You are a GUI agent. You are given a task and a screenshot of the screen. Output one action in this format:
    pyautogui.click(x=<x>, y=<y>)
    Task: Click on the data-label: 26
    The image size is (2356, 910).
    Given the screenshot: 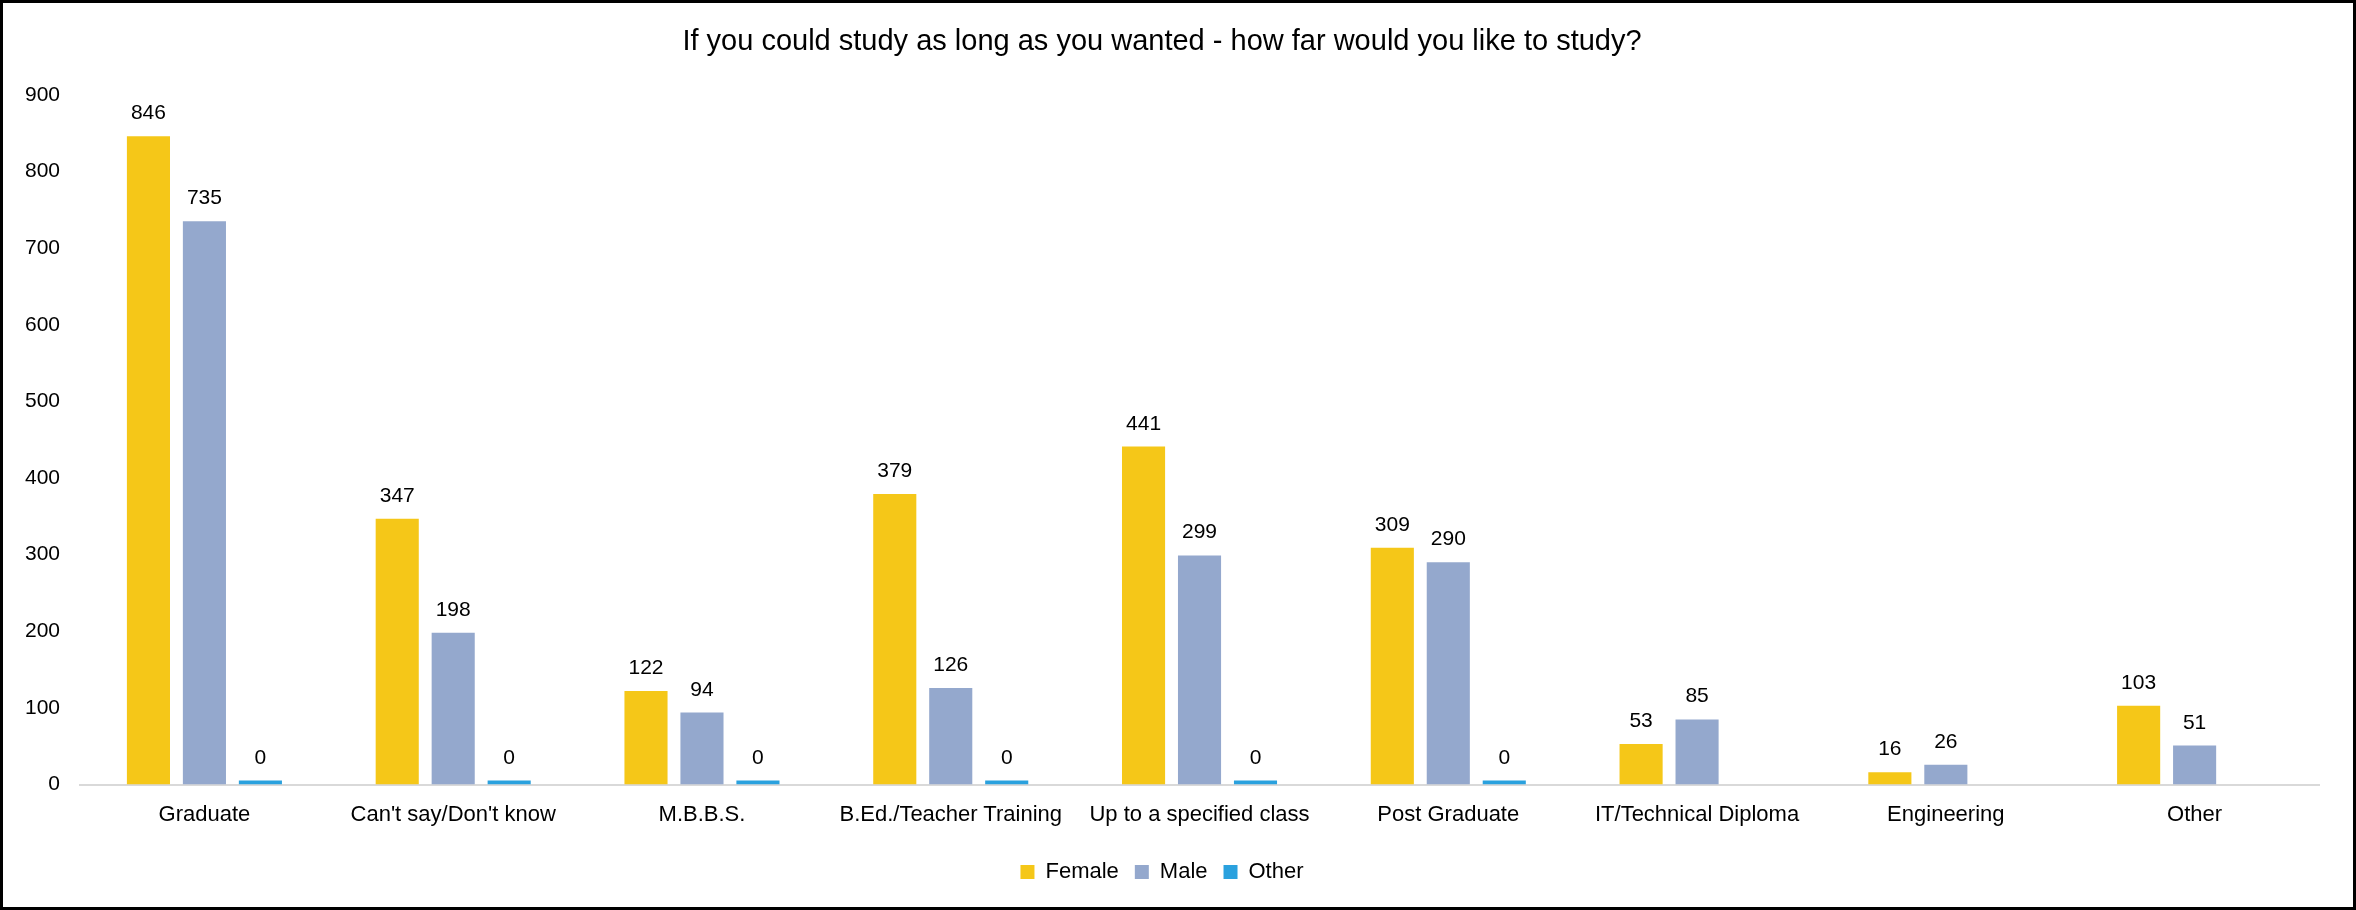 What is the action you would take?
    pyautogui.click(x=1946, y=740)
    